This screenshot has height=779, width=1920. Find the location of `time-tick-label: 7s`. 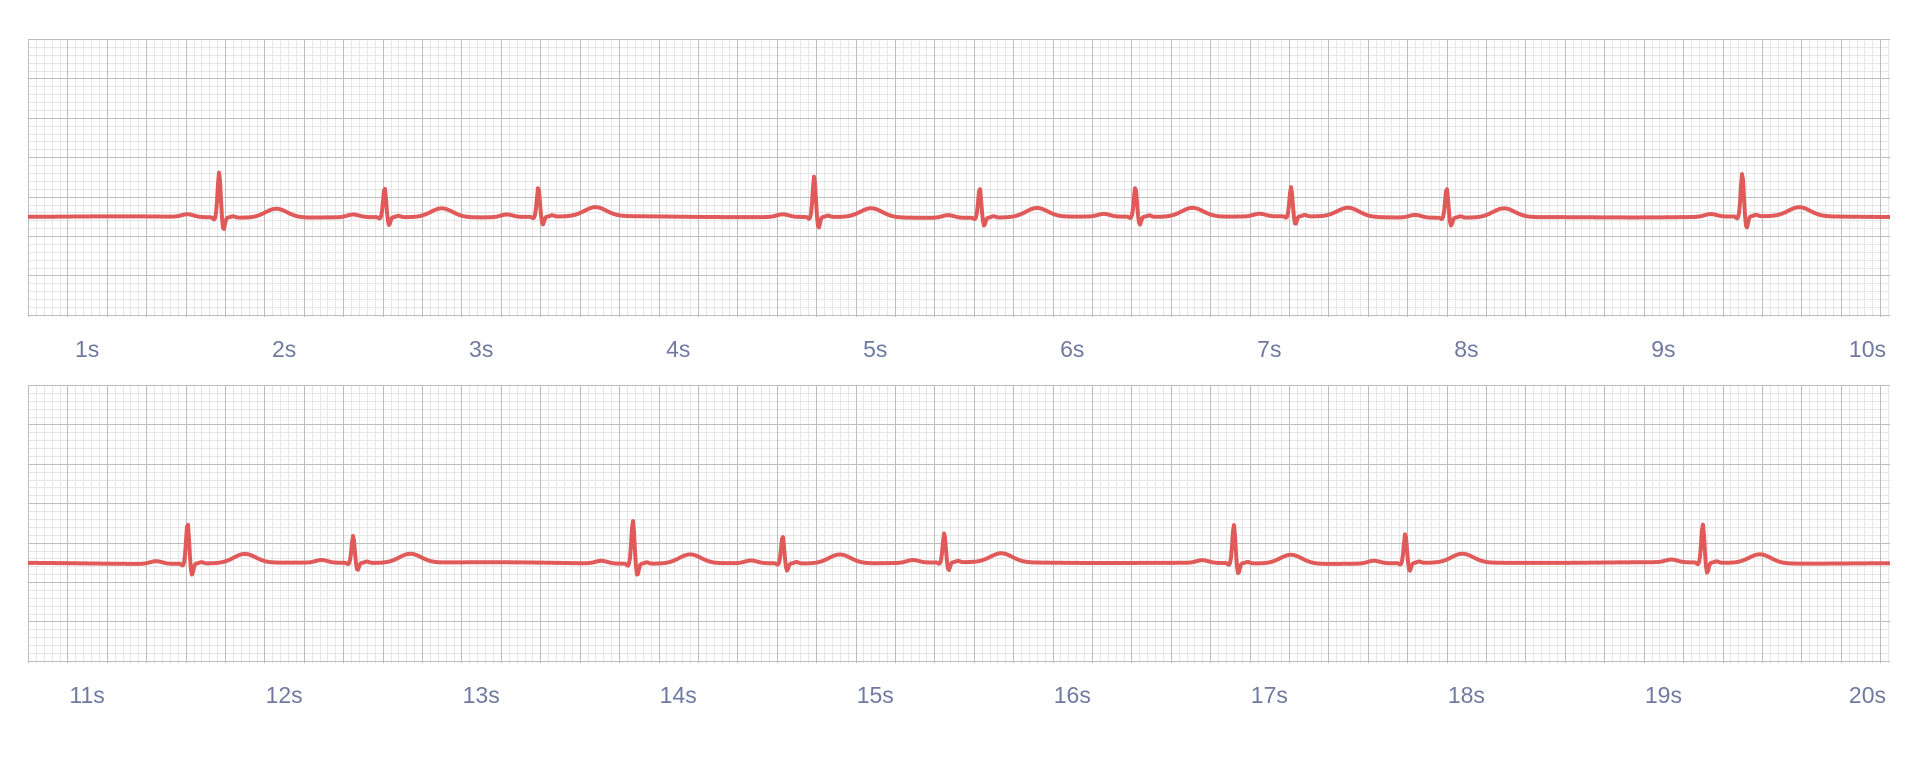

time-tick-label: 7s is located at coordinates (1269, 349).